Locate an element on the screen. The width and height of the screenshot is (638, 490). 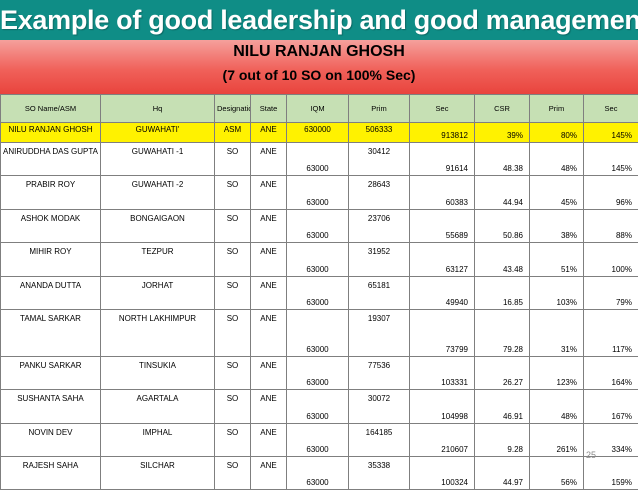
column-header: Prim is located at coordinates (557, 109).